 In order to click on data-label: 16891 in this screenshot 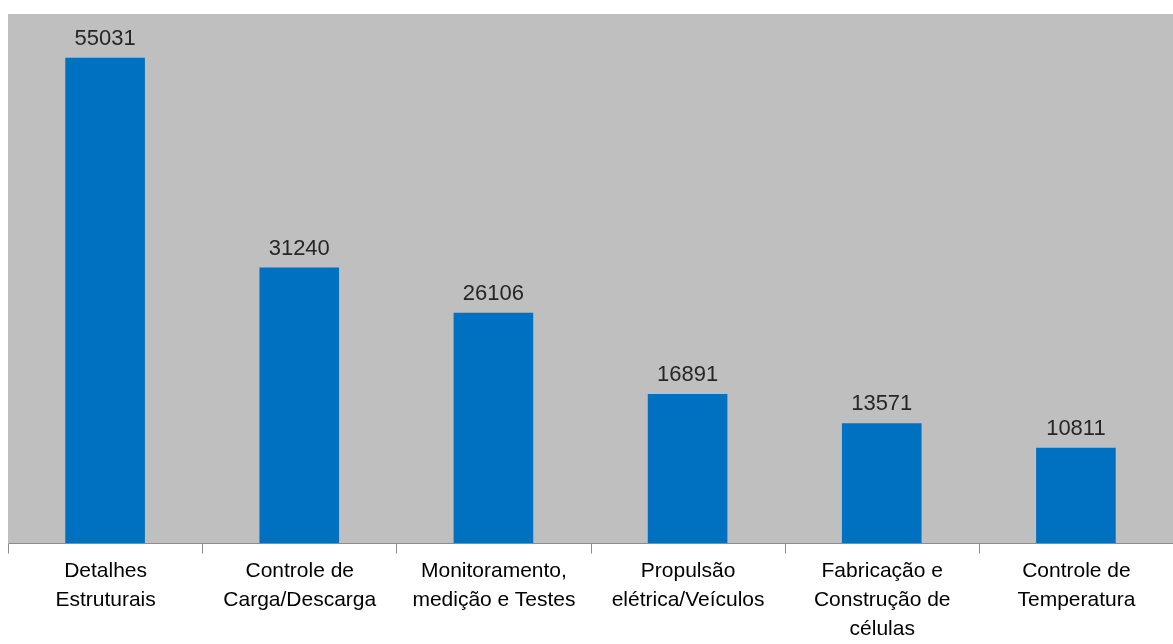, I will do `click(687, 374)`.